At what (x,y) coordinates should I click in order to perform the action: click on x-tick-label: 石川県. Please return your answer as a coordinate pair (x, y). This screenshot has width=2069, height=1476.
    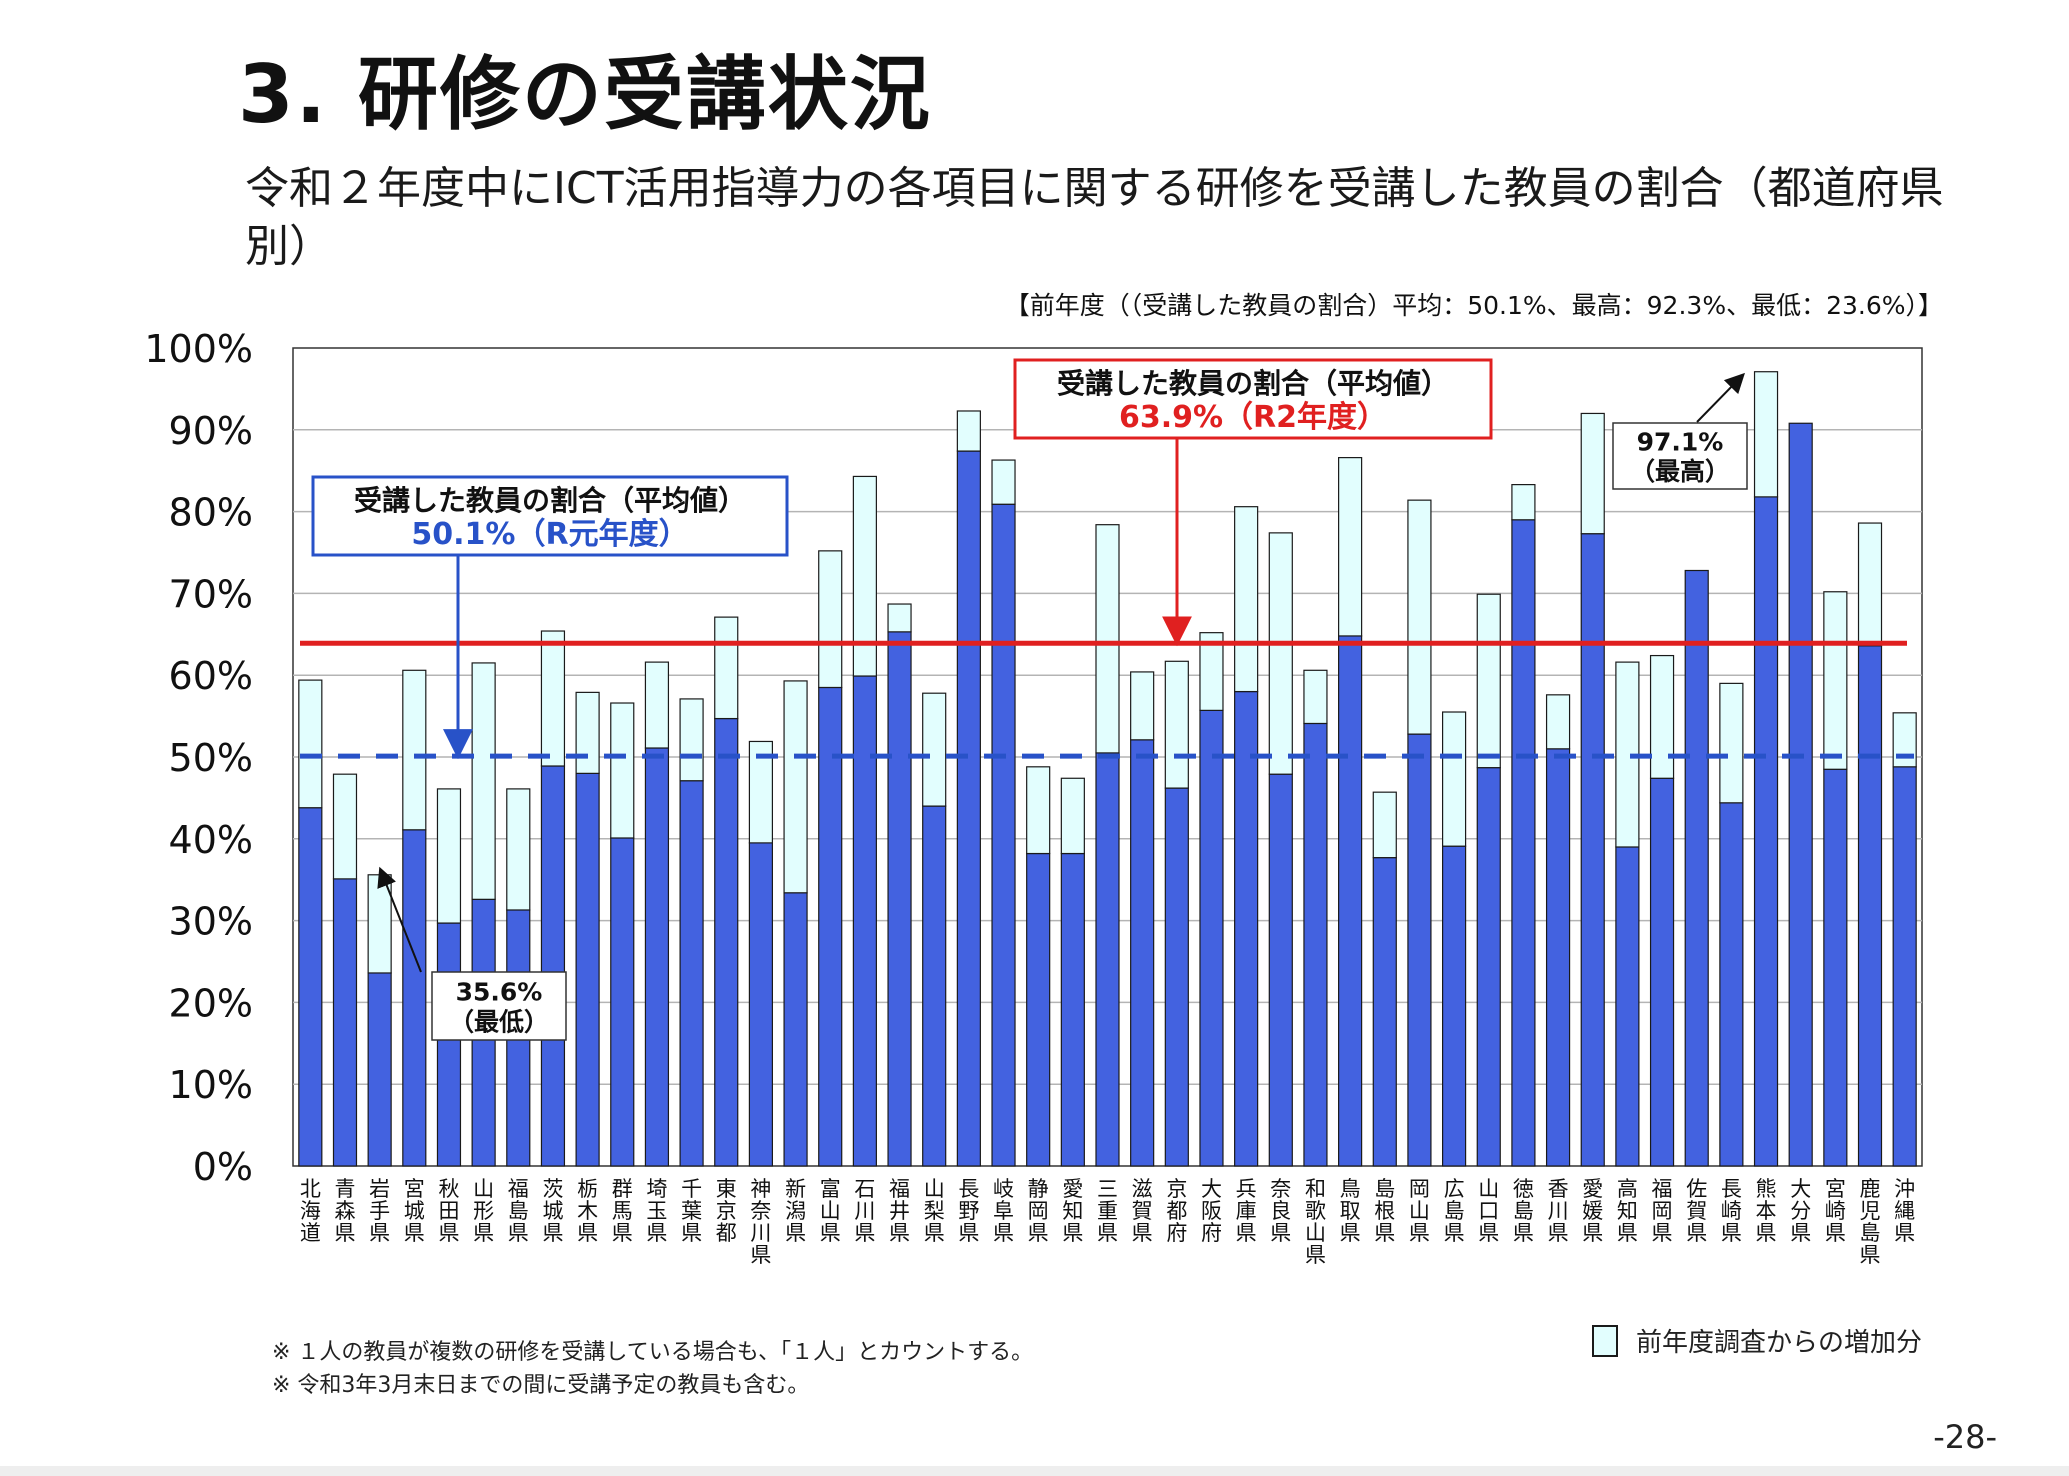
    Looking at the image, I should click on (864, 1211).